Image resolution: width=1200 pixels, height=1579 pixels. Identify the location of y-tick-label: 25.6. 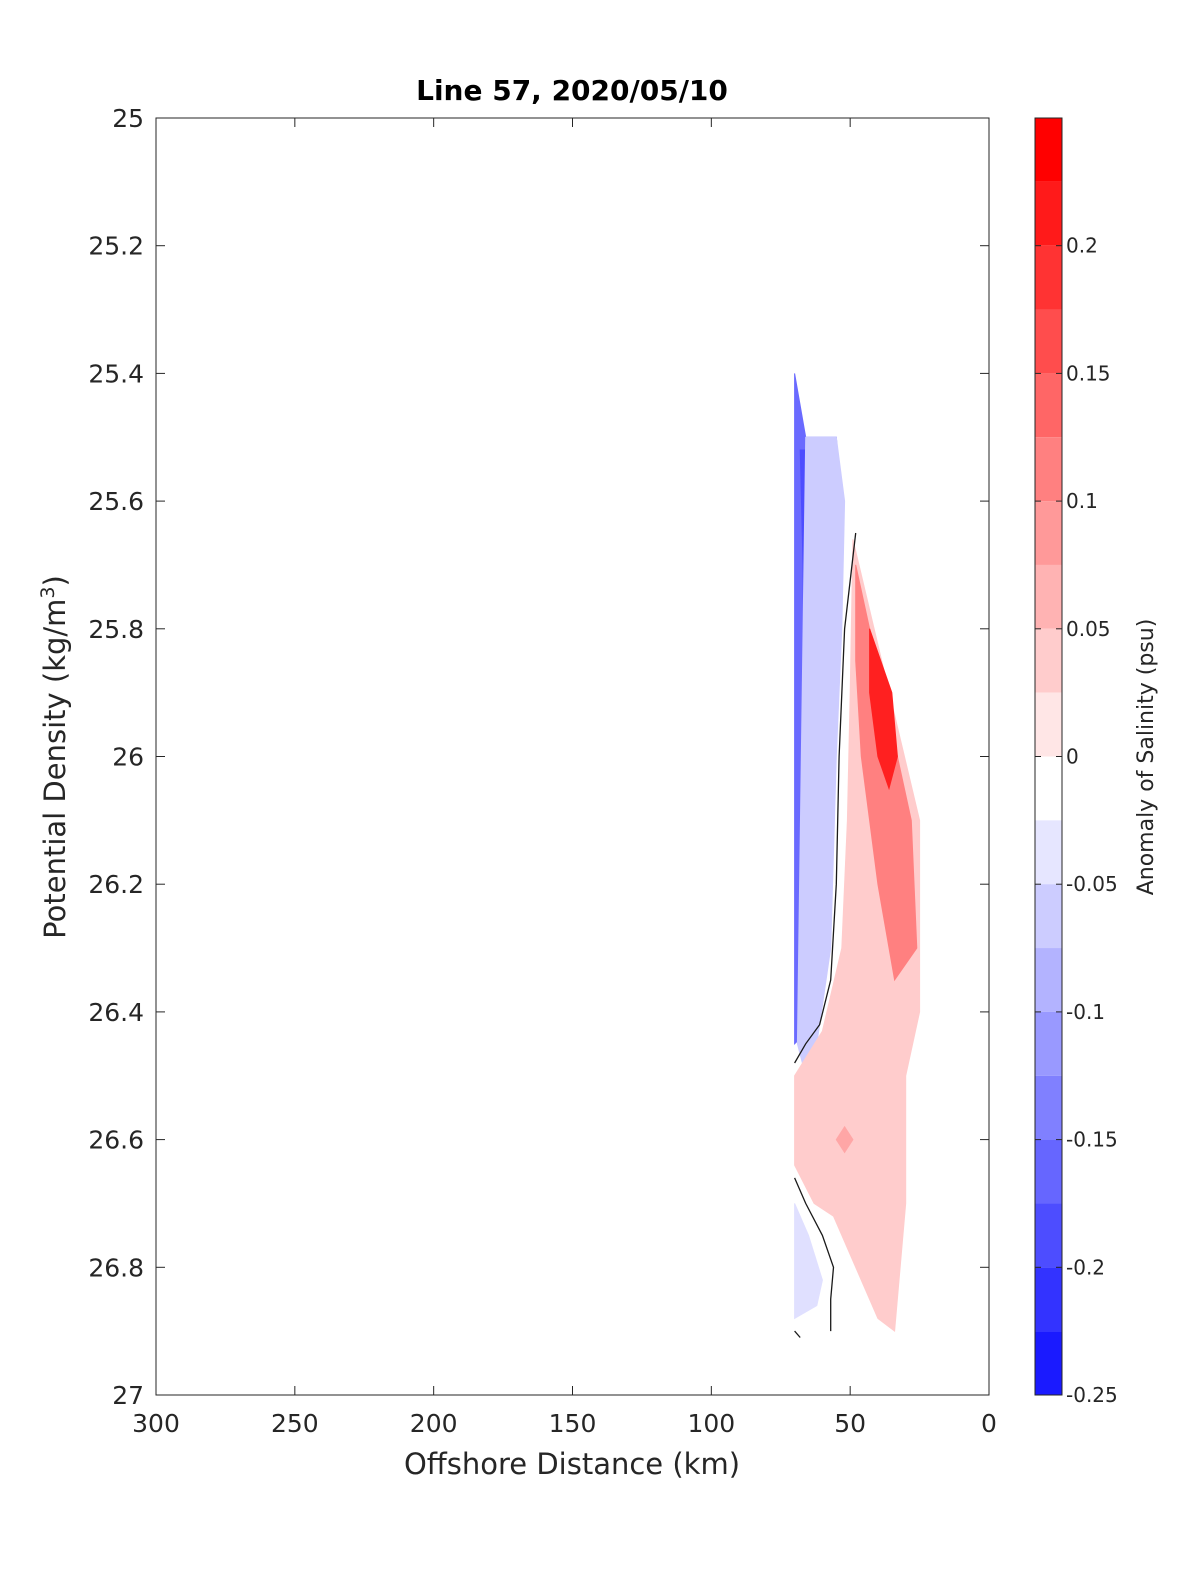
(116, 501).